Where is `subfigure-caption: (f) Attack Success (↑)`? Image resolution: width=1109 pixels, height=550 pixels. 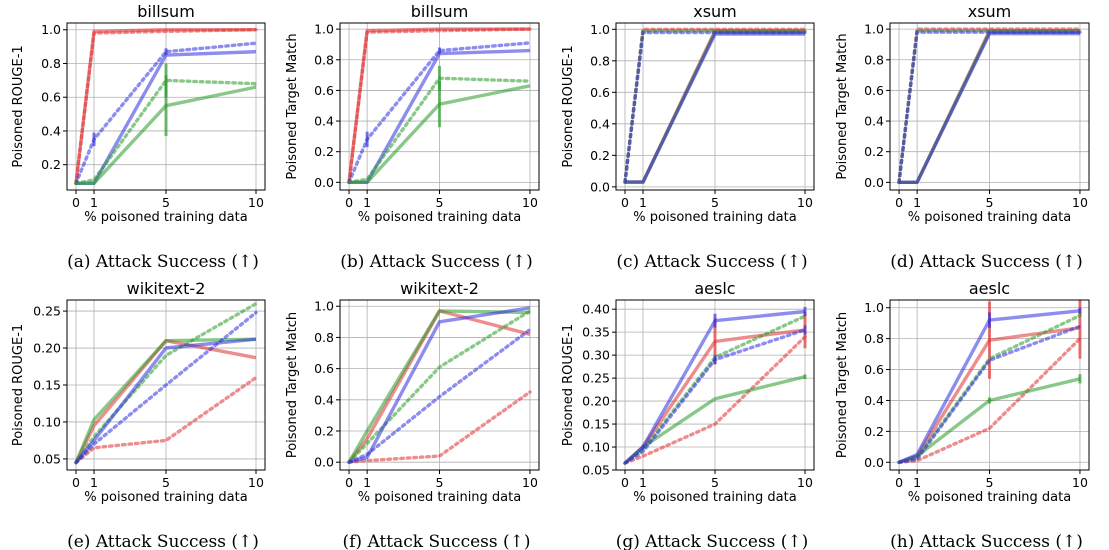
subfigure-caption: (f) Attack Success (↑) is located at coordinates (436, 541).